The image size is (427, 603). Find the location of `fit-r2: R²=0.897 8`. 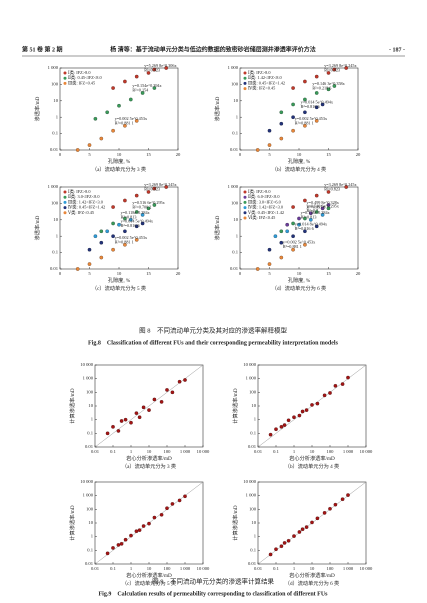

fit-r2: R²=0.897 8 is located at coordinates (316, 206).